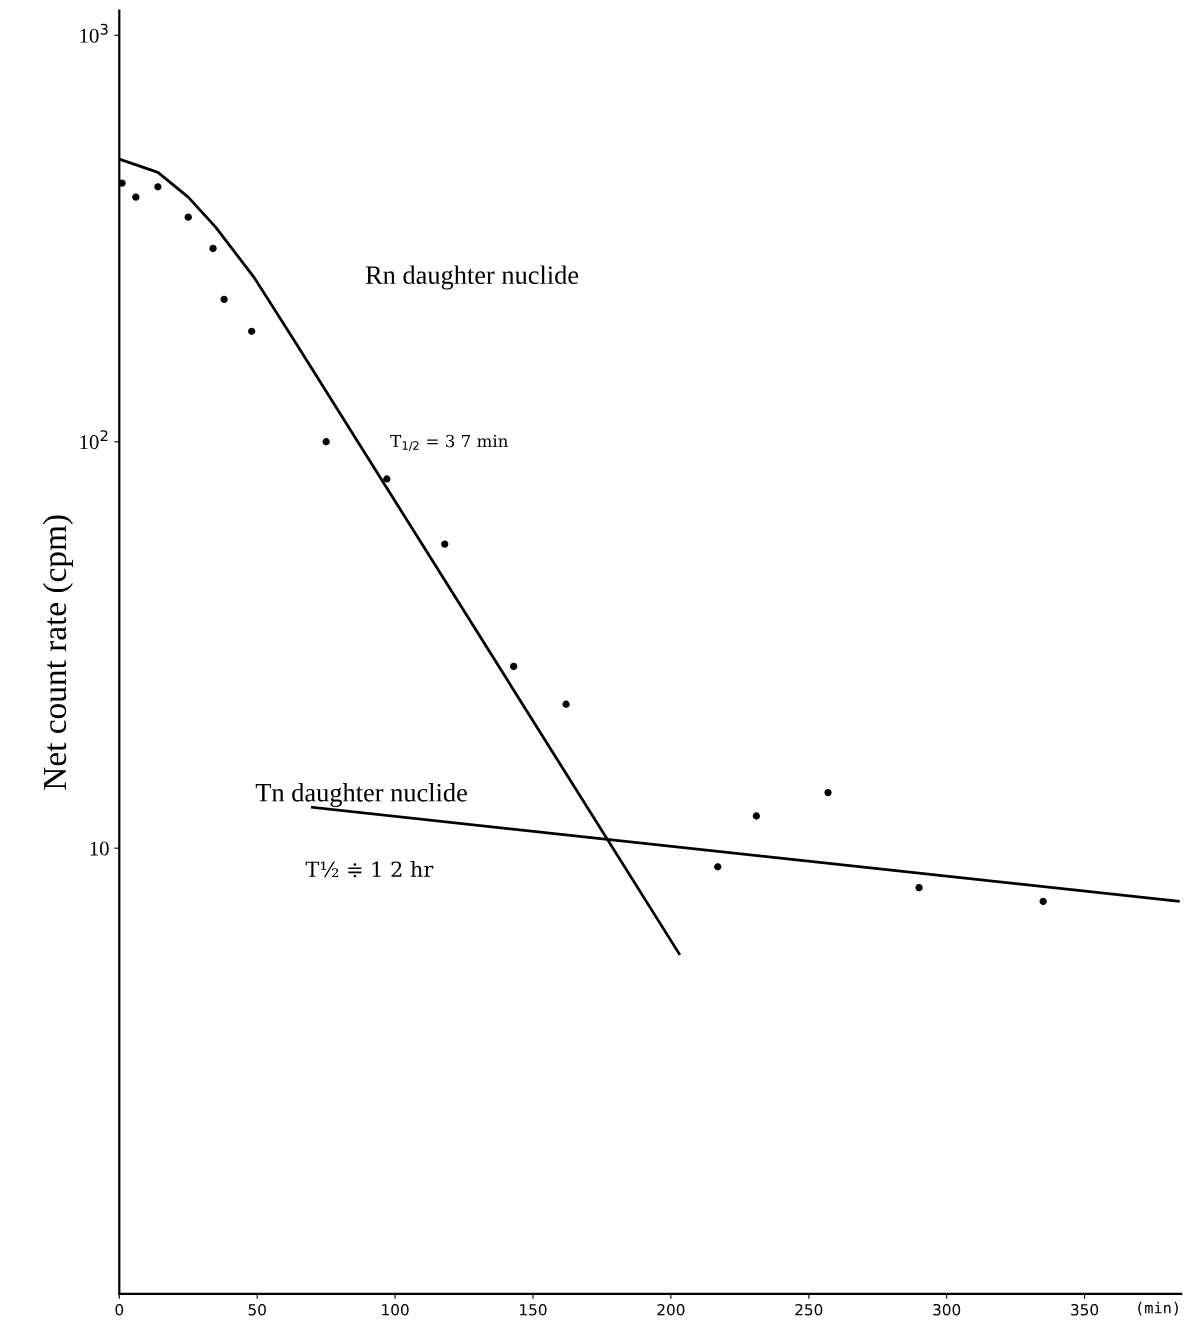 This screenshot has height=1334, width=1193. What do you see at coordinates (947, 1309) in the screenshot?
I see `x-tick-label: 300` at bounding box center [947, 1309].